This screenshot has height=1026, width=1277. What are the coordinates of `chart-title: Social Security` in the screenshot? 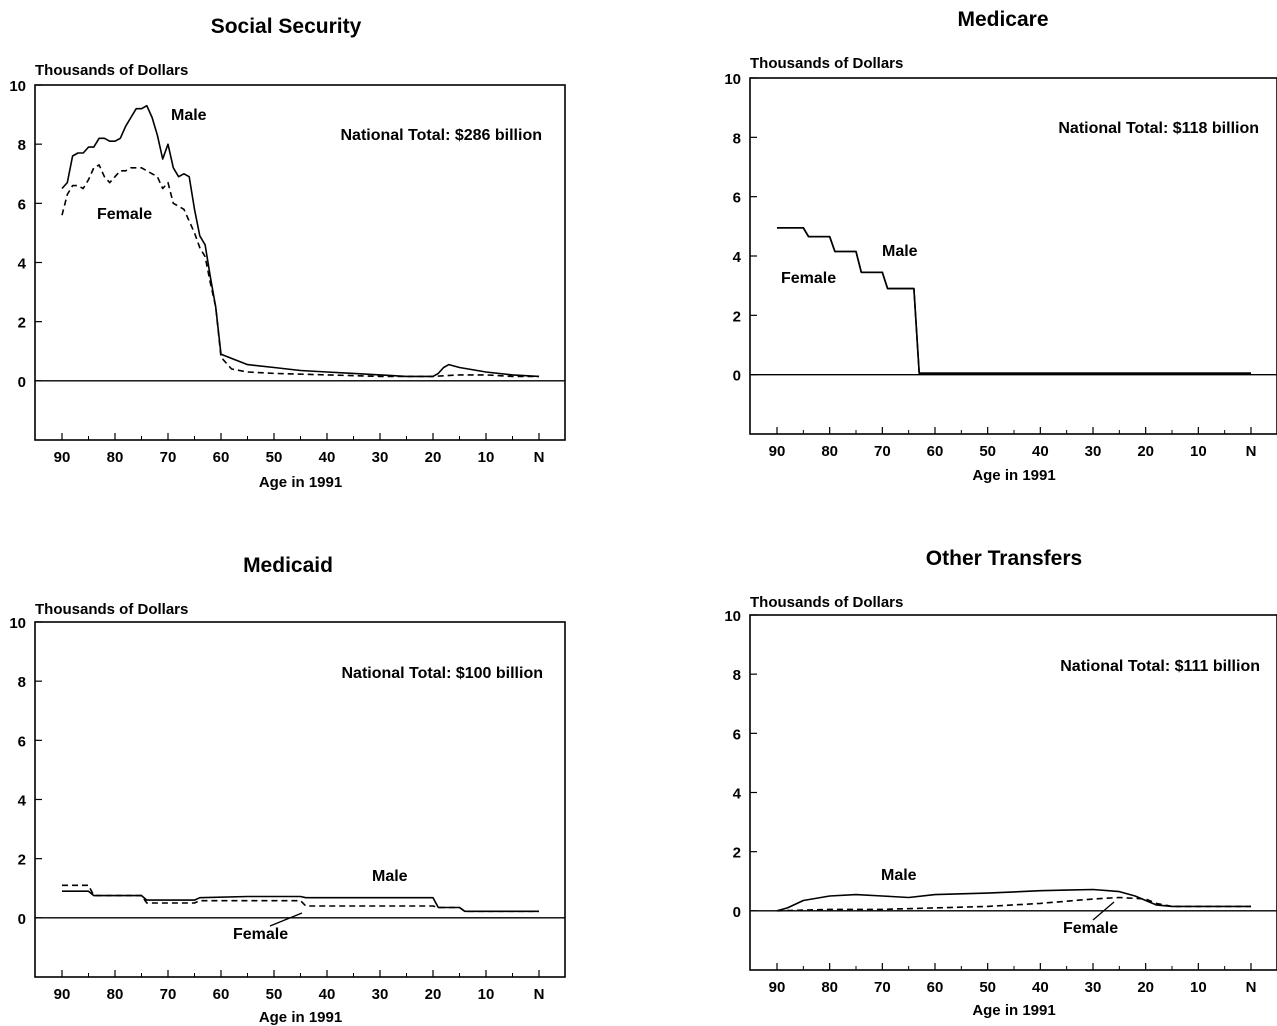 It's located at (286, 26).